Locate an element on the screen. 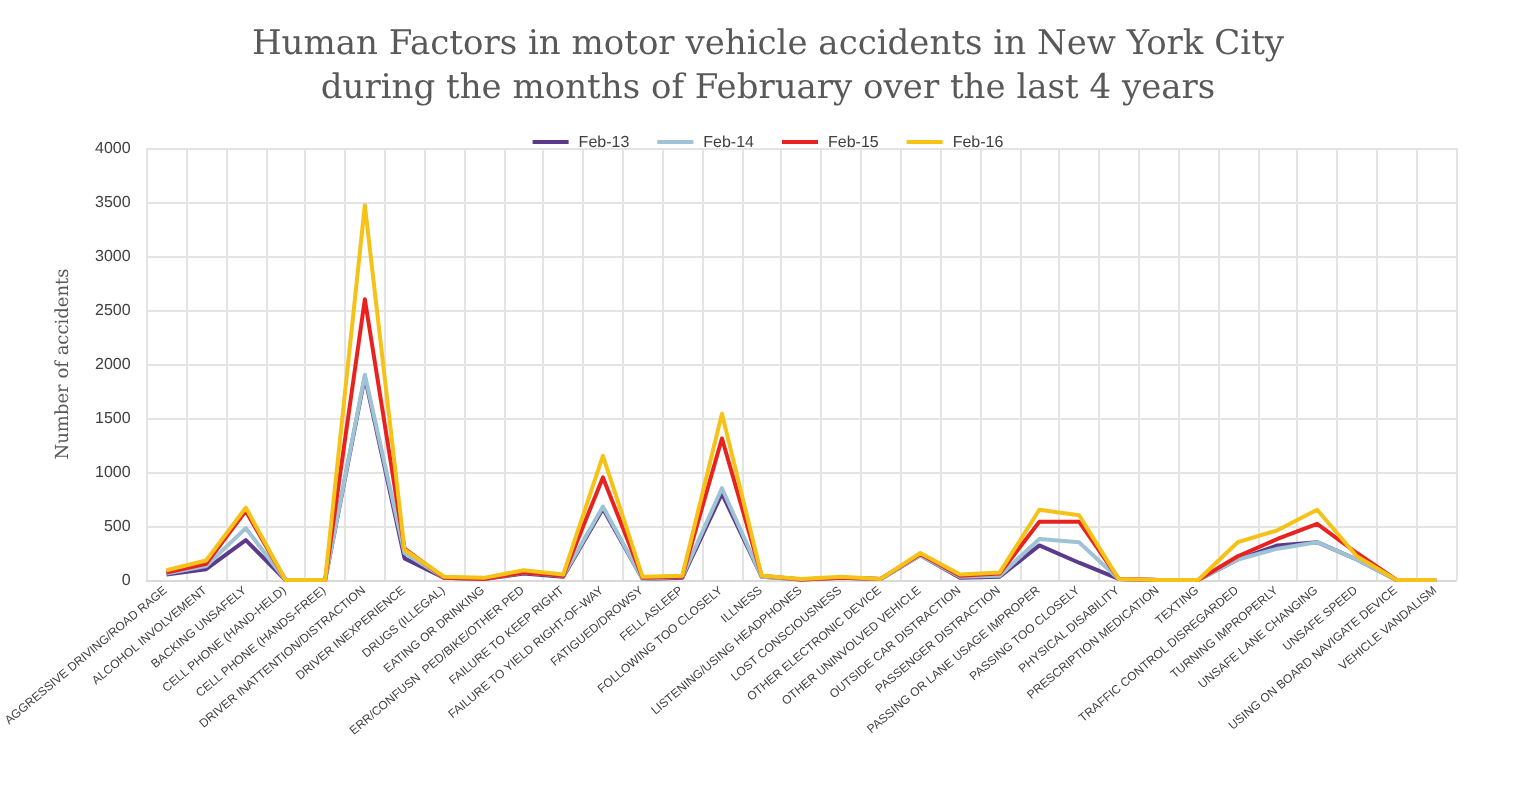  y-tick-label: 0 is located at coordinates (126, 580).